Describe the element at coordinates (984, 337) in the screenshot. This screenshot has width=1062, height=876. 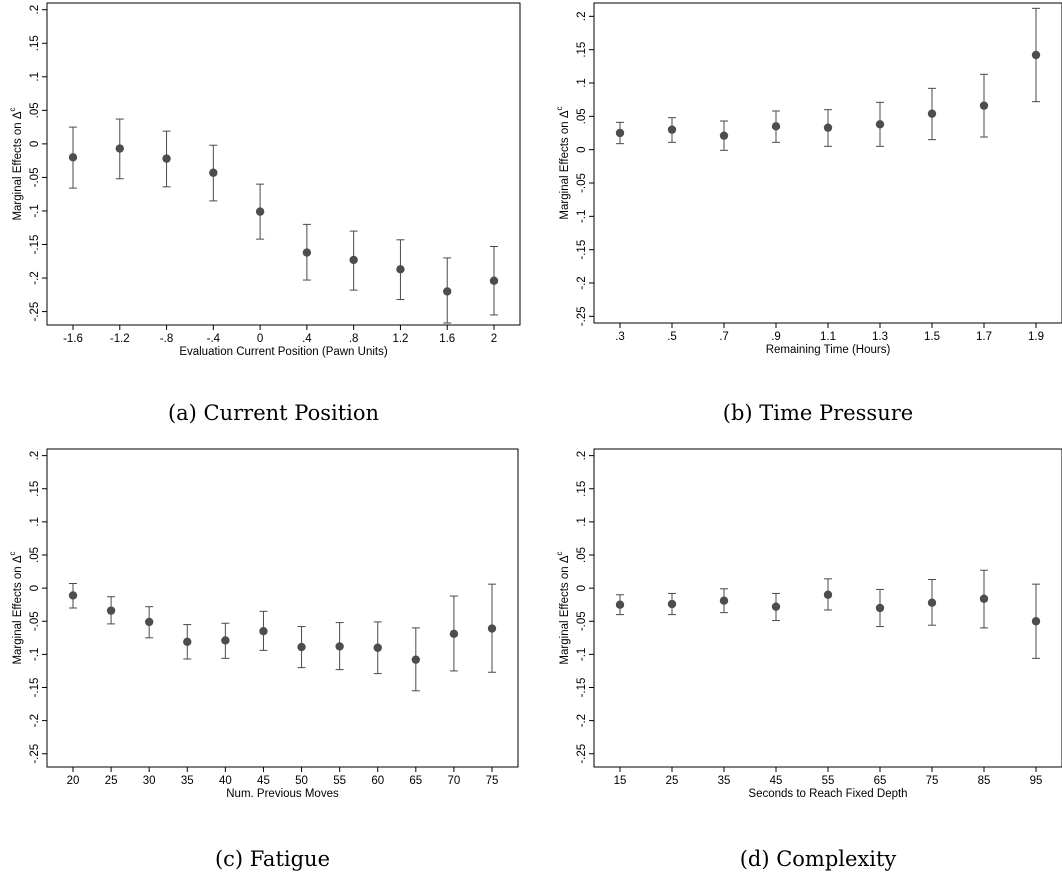
I see `x-tick-label: 1.7` at that location.